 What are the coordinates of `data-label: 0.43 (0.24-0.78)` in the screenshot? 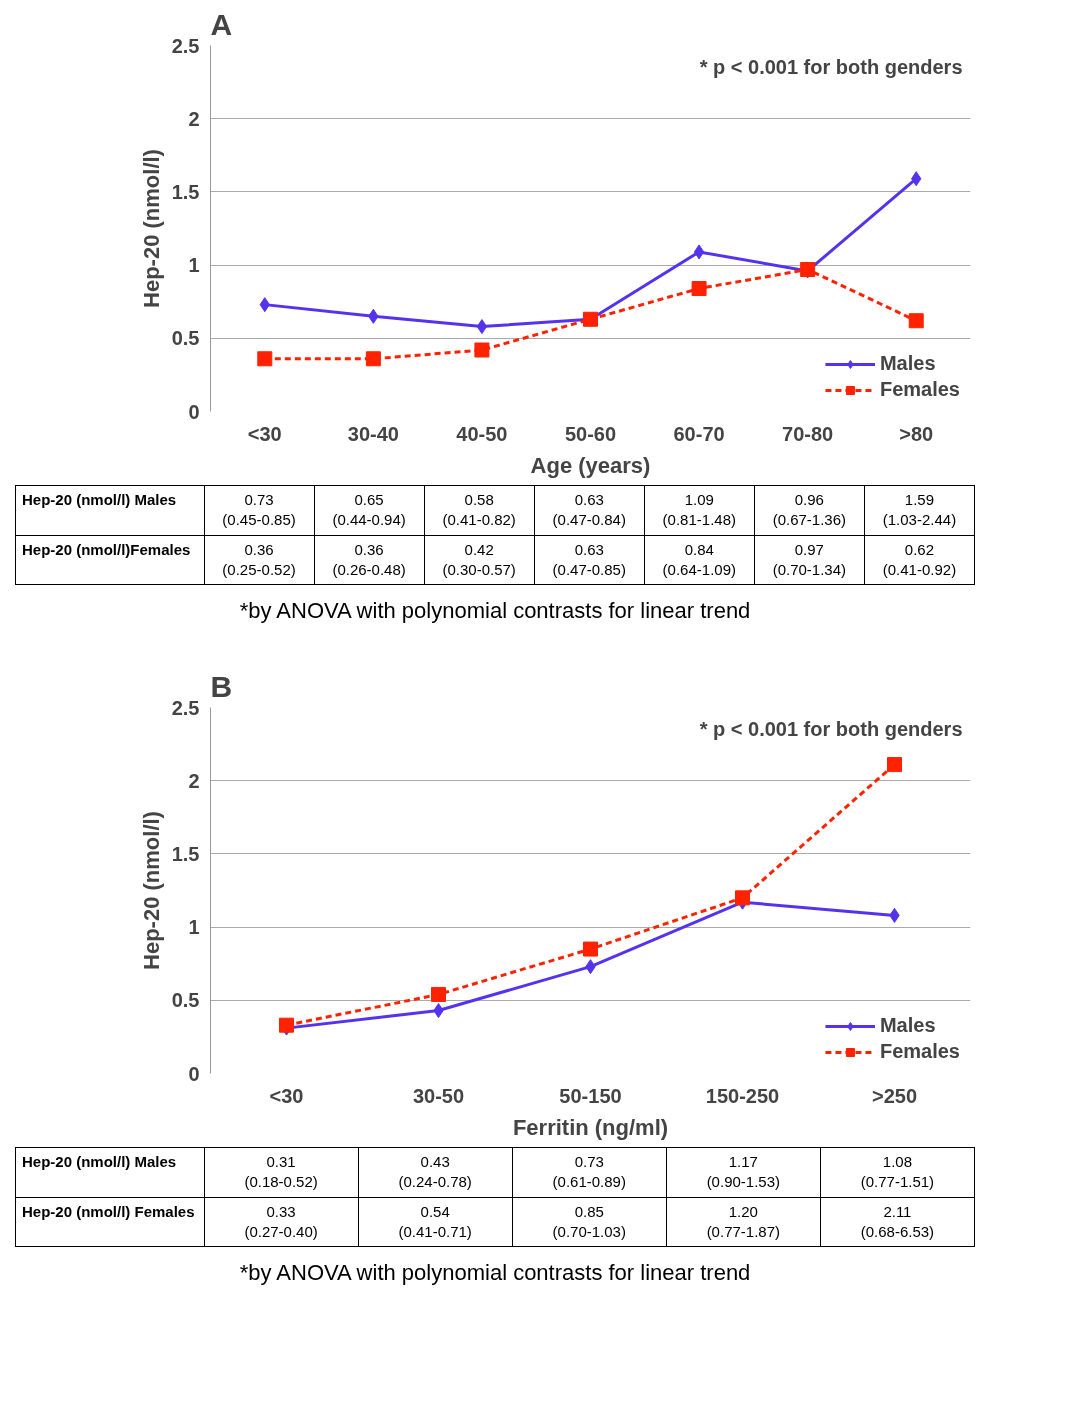 It's located at (435, 1172).